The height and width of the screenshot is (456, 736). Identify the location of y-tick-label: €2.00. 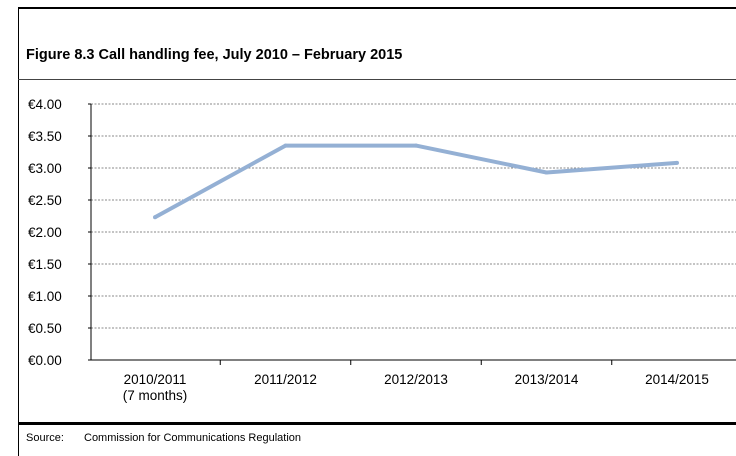
(45, 232).